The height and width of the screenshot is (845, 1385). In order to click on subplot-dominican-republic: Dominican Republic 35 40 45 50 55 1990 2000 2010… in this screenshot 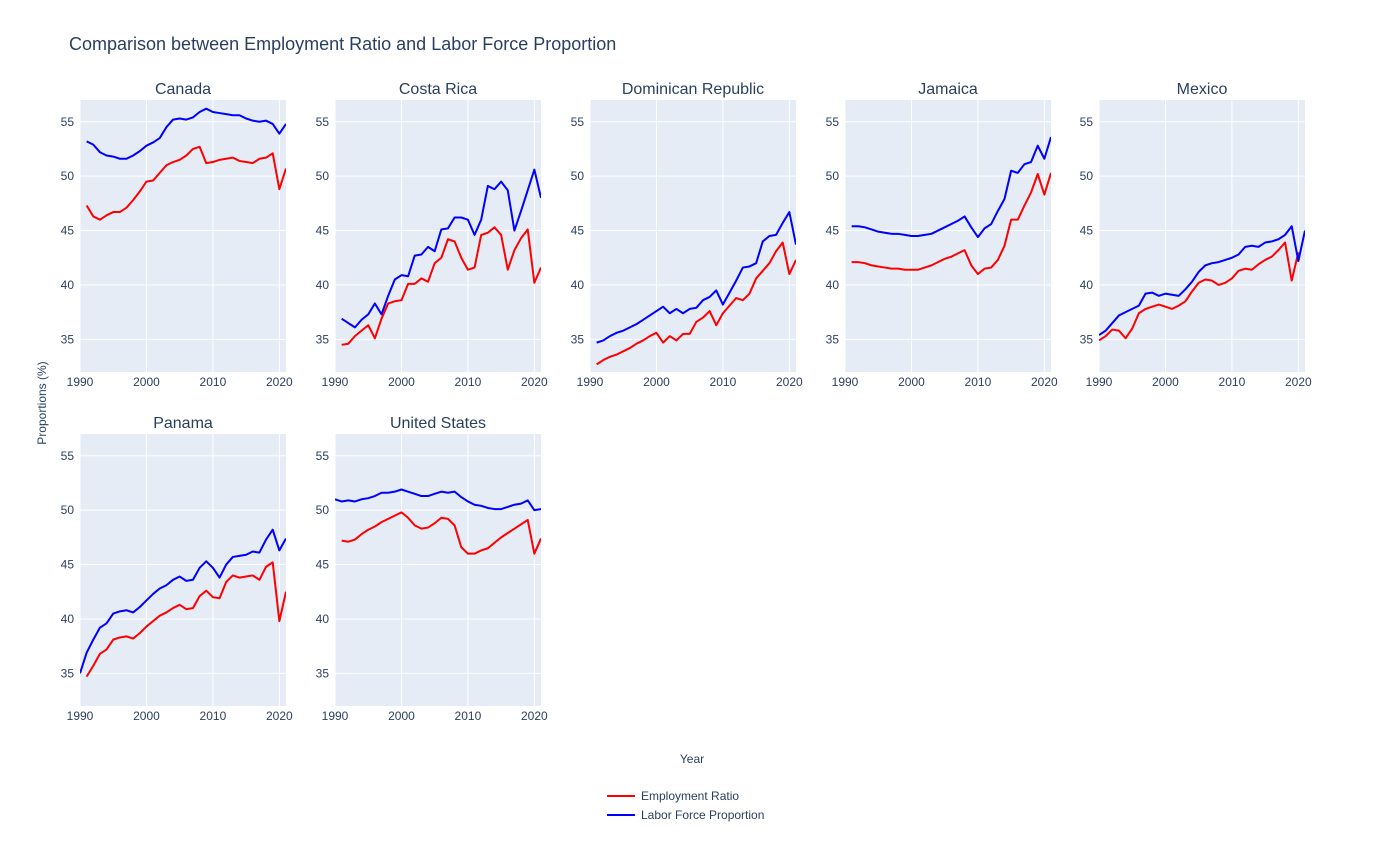, I will do `click(687, 235)`.